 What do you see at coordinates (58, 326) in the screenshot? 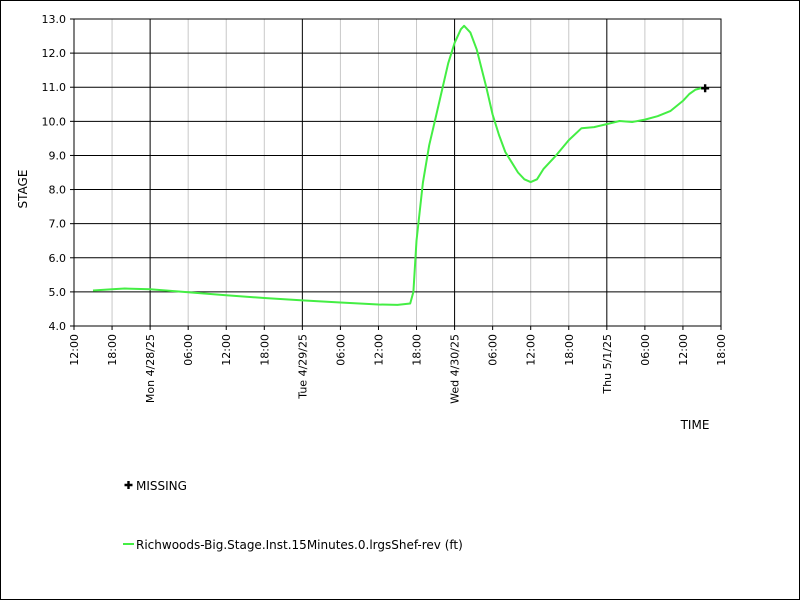
I see `y-tick-label: 4.0` at bounding box center [58, 326].